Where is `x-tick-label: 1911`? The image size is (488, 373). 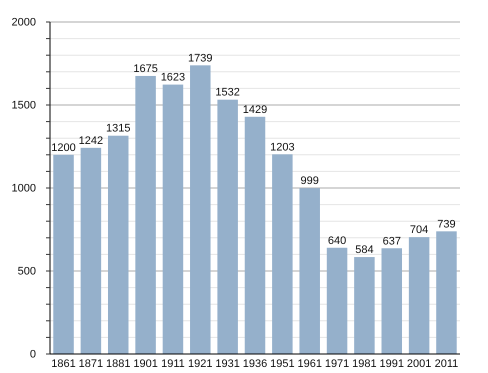
x-tick-label: 1911 is located at coordinates (173, 364).